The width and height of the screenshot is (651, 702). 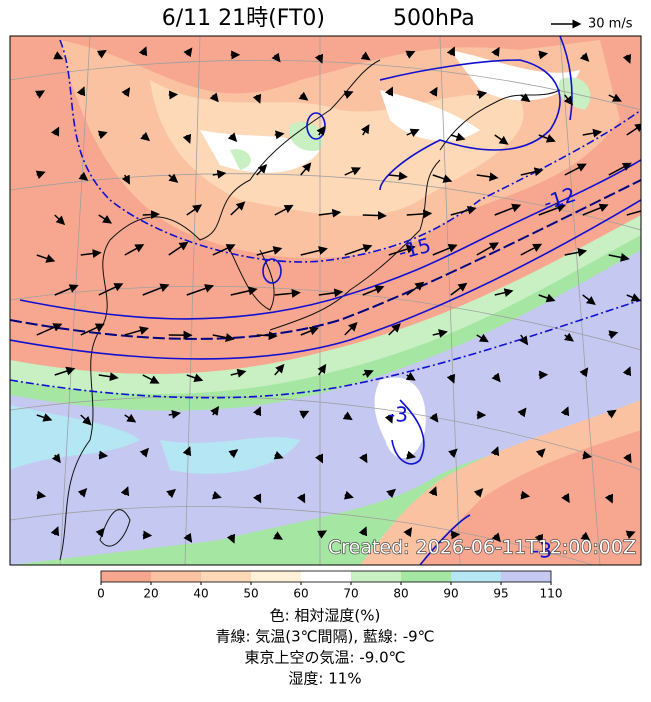 I want to click on colorbar: 0 20 40 50 60 70 80 90 95 110, so click(x=329, y=586).